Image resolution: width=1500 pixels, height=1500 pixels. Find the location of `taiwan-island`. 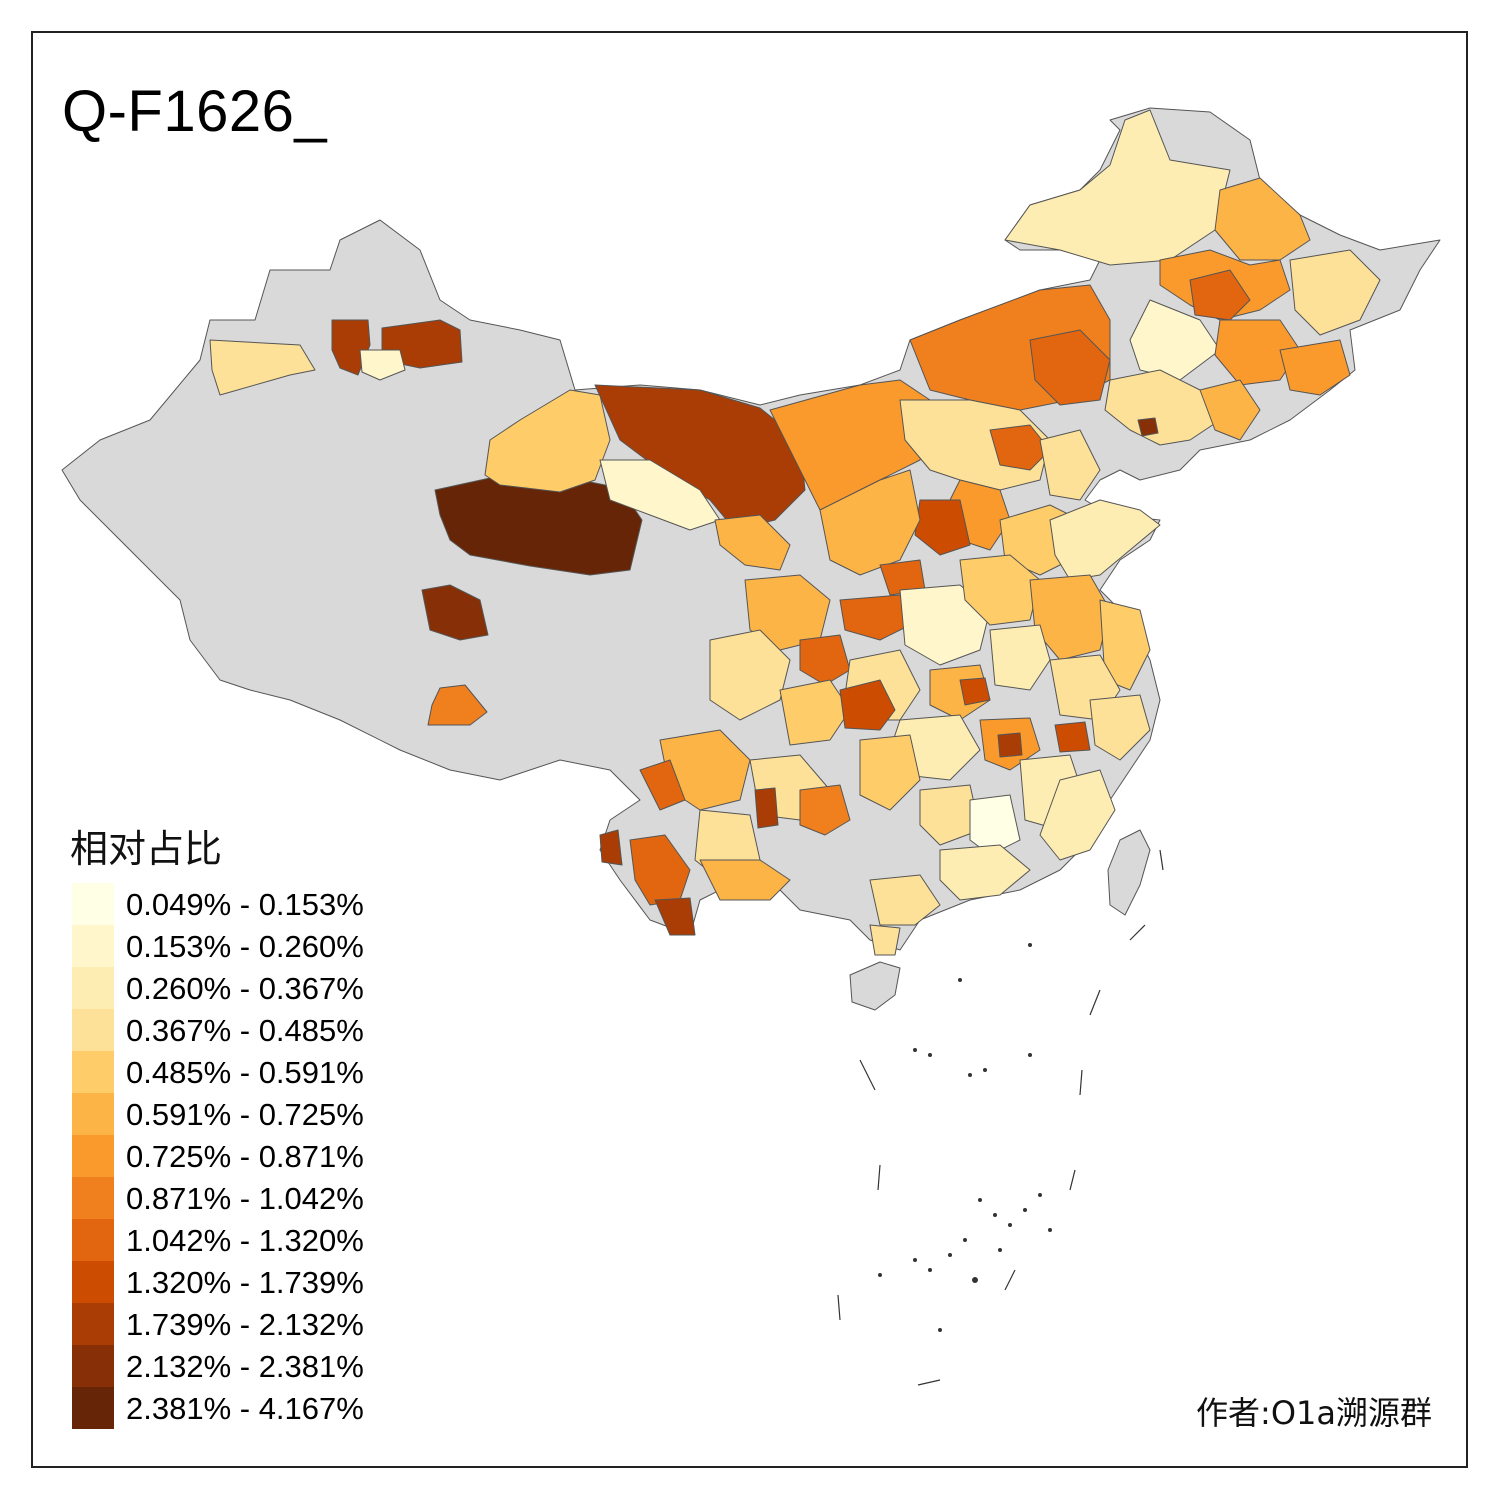

taiwan-island is located at coordinates (1129, 872).